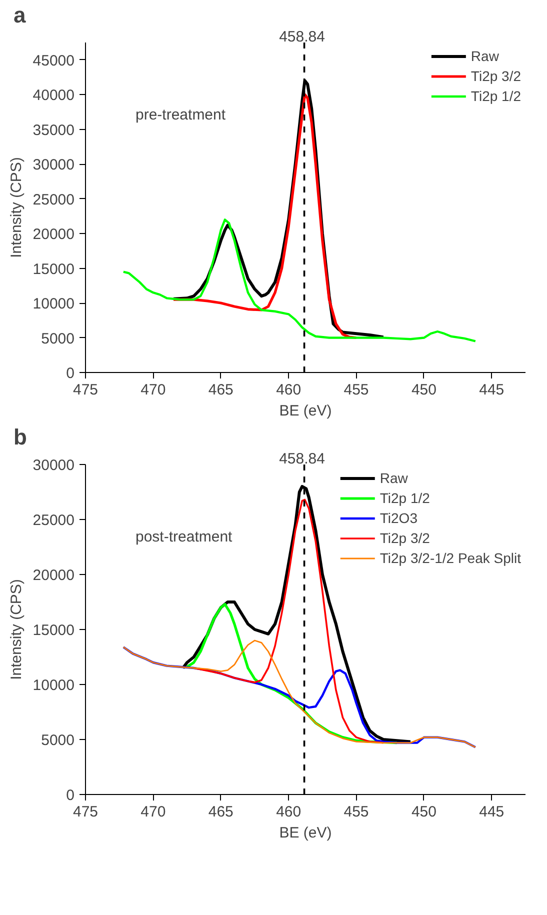  Describe the element at coordinates (399, 518) in the screenshot. I see `legend-label: Ti2O3` at that location.